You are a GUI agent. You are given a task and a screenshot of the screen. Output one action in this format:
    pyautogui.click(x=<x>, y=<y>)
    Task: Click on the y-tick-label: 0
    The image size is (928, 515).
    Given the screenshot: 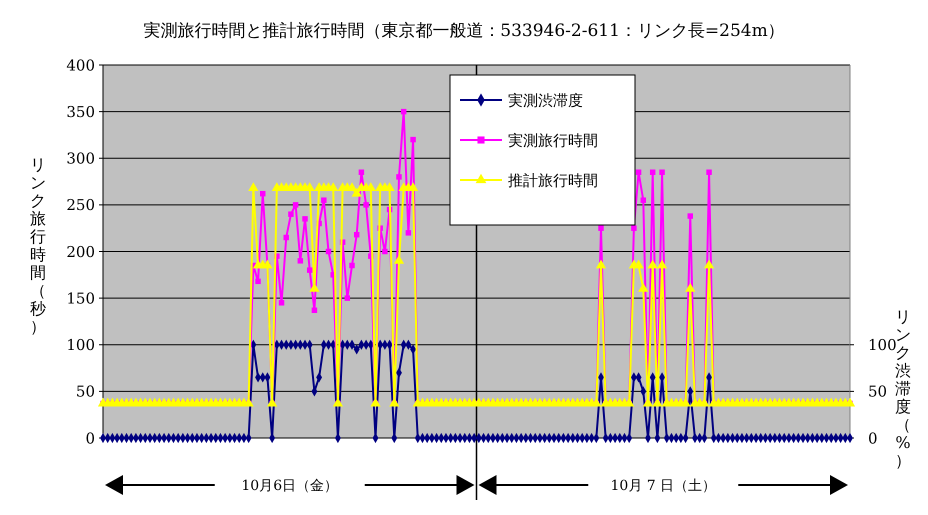 What is the action you would take?
    pyautogui.click(x=90, y=438)
    